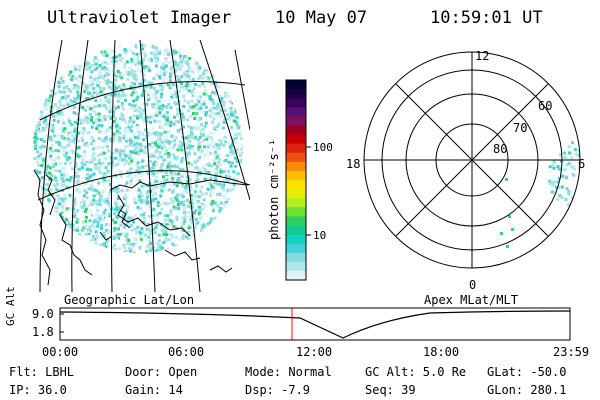 This screenshot has height=400, width=600. Describe the element at coordinates (154, 390) in the screenshot. I see `gain-status: Gain: 14` at that location.